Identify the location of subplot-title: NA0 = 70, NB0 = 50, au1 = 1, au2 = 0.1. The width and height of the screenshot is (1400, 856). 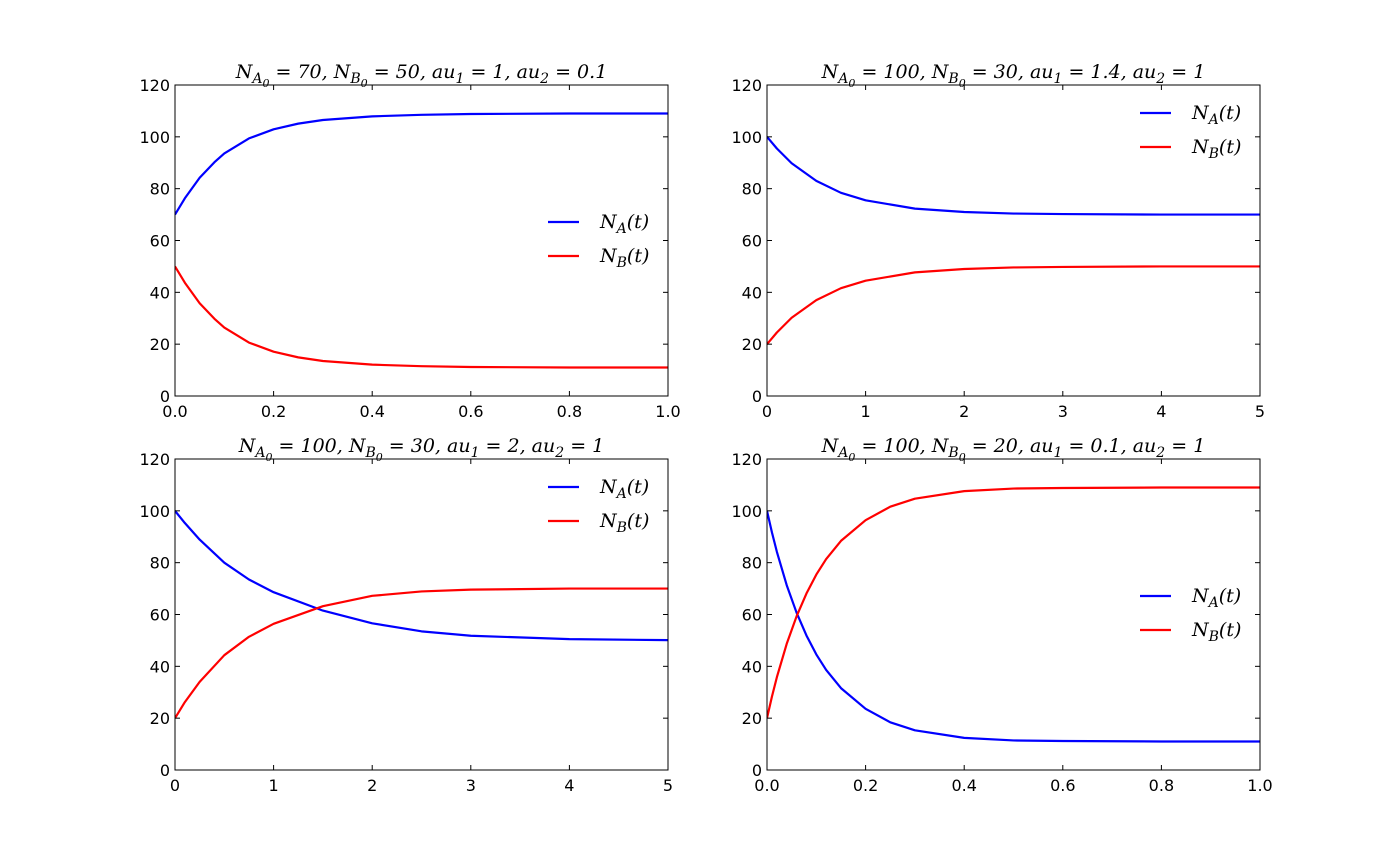
(421, 75).